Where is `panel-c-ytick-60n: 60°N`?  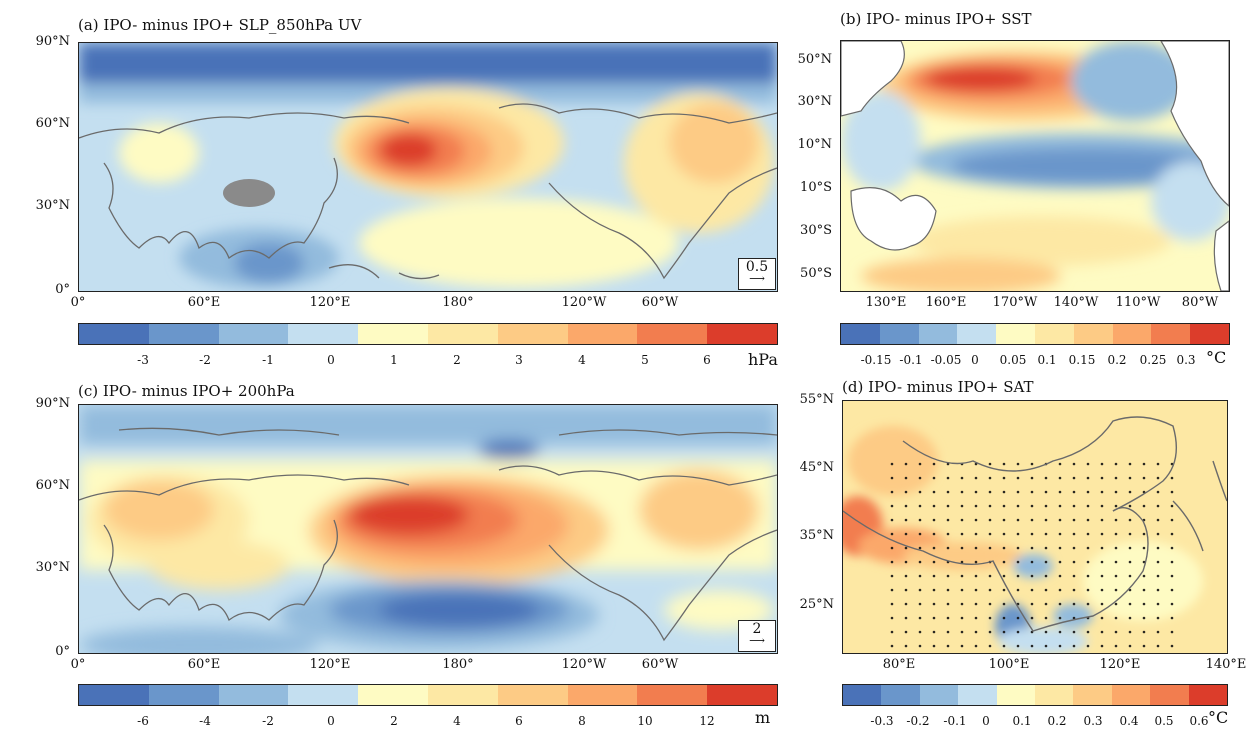 panel-c-ytick-60n: 60°N is located at coordinates (52, 485).